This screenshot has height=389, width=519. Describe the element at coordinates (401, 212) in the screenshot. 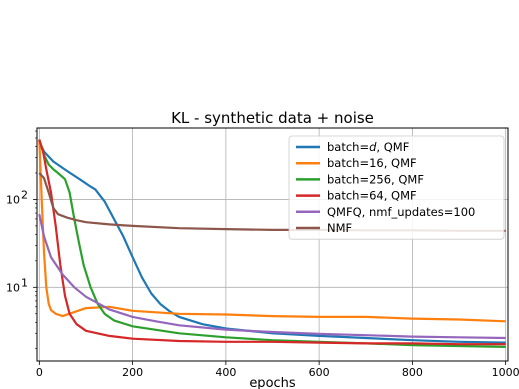

I see `legend-label-4: QMFQ, nmf_updates=100` at that location.